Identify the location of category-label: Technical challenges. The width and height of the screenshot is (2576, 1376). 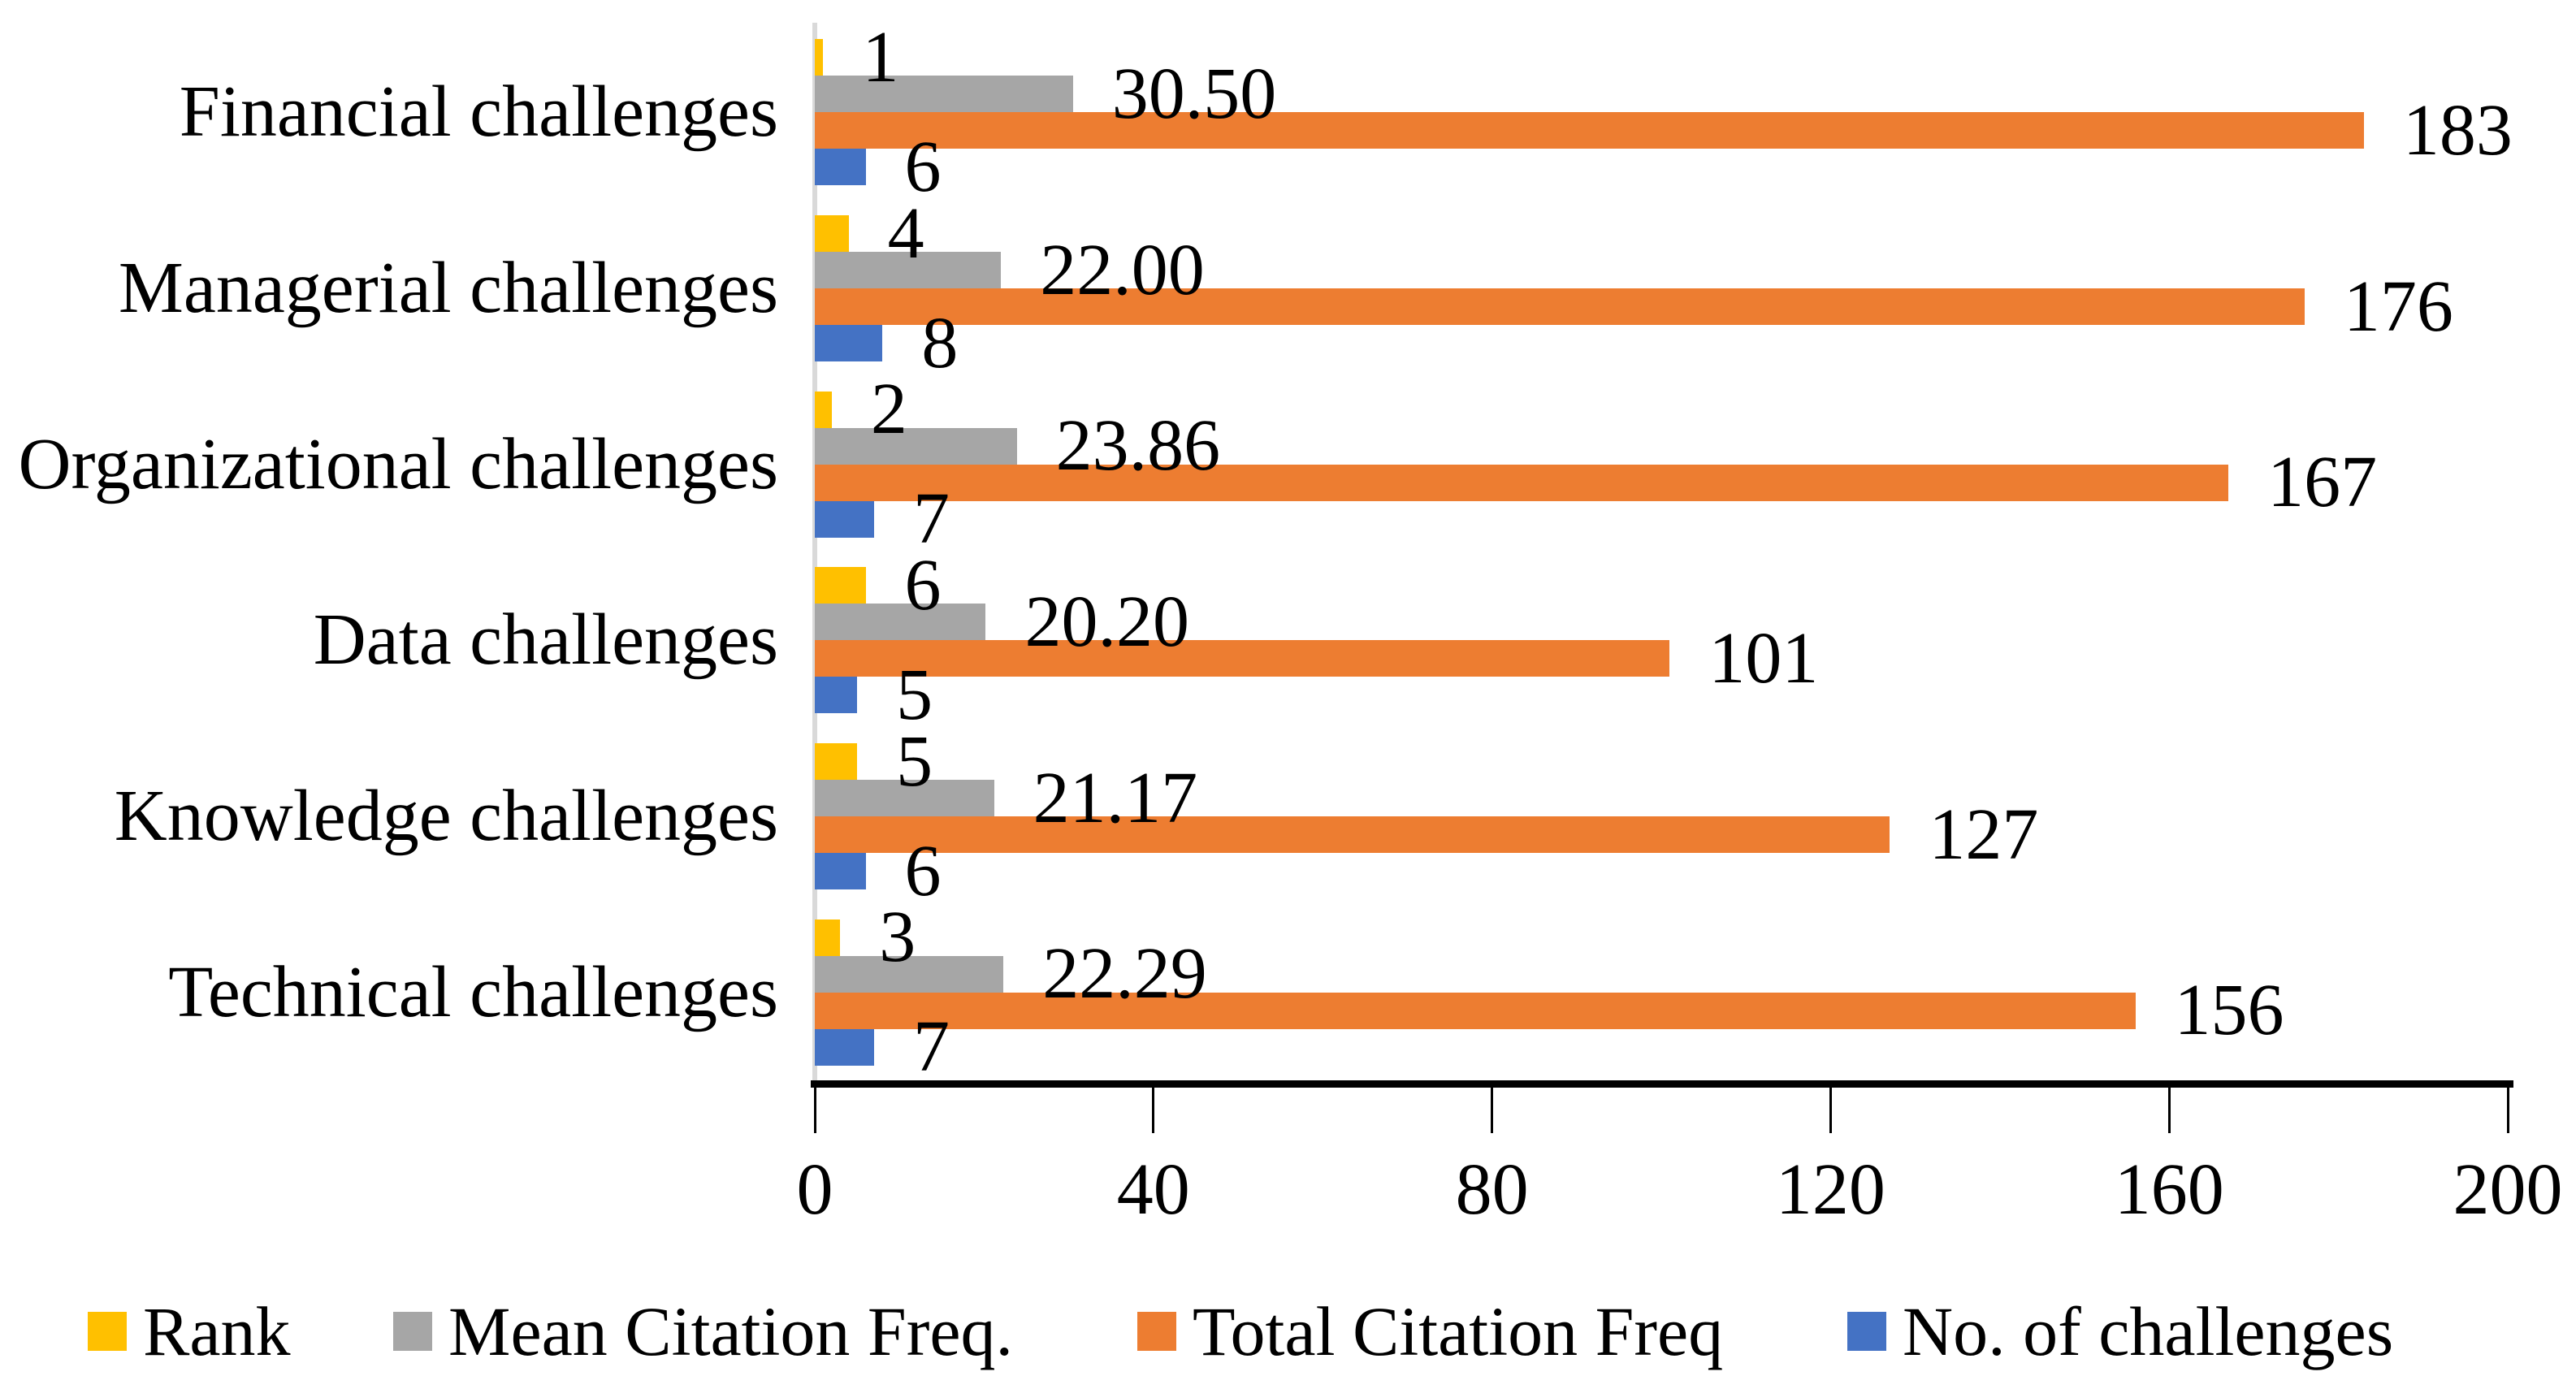
(473, 991).